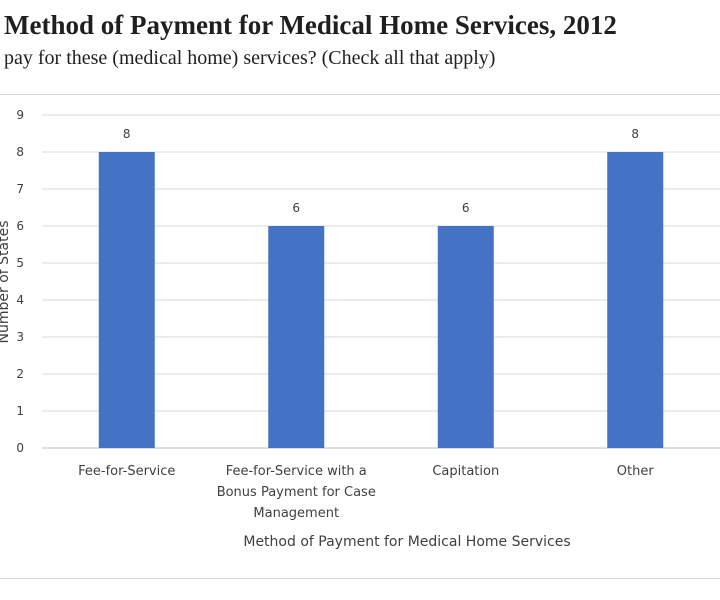  What do you see at coordinates (20, 281) in the screenshot?
I see `y-axis-ticks: 0 1 2 3 4 5 6 7 8 9` at bounding box center [20, 281].